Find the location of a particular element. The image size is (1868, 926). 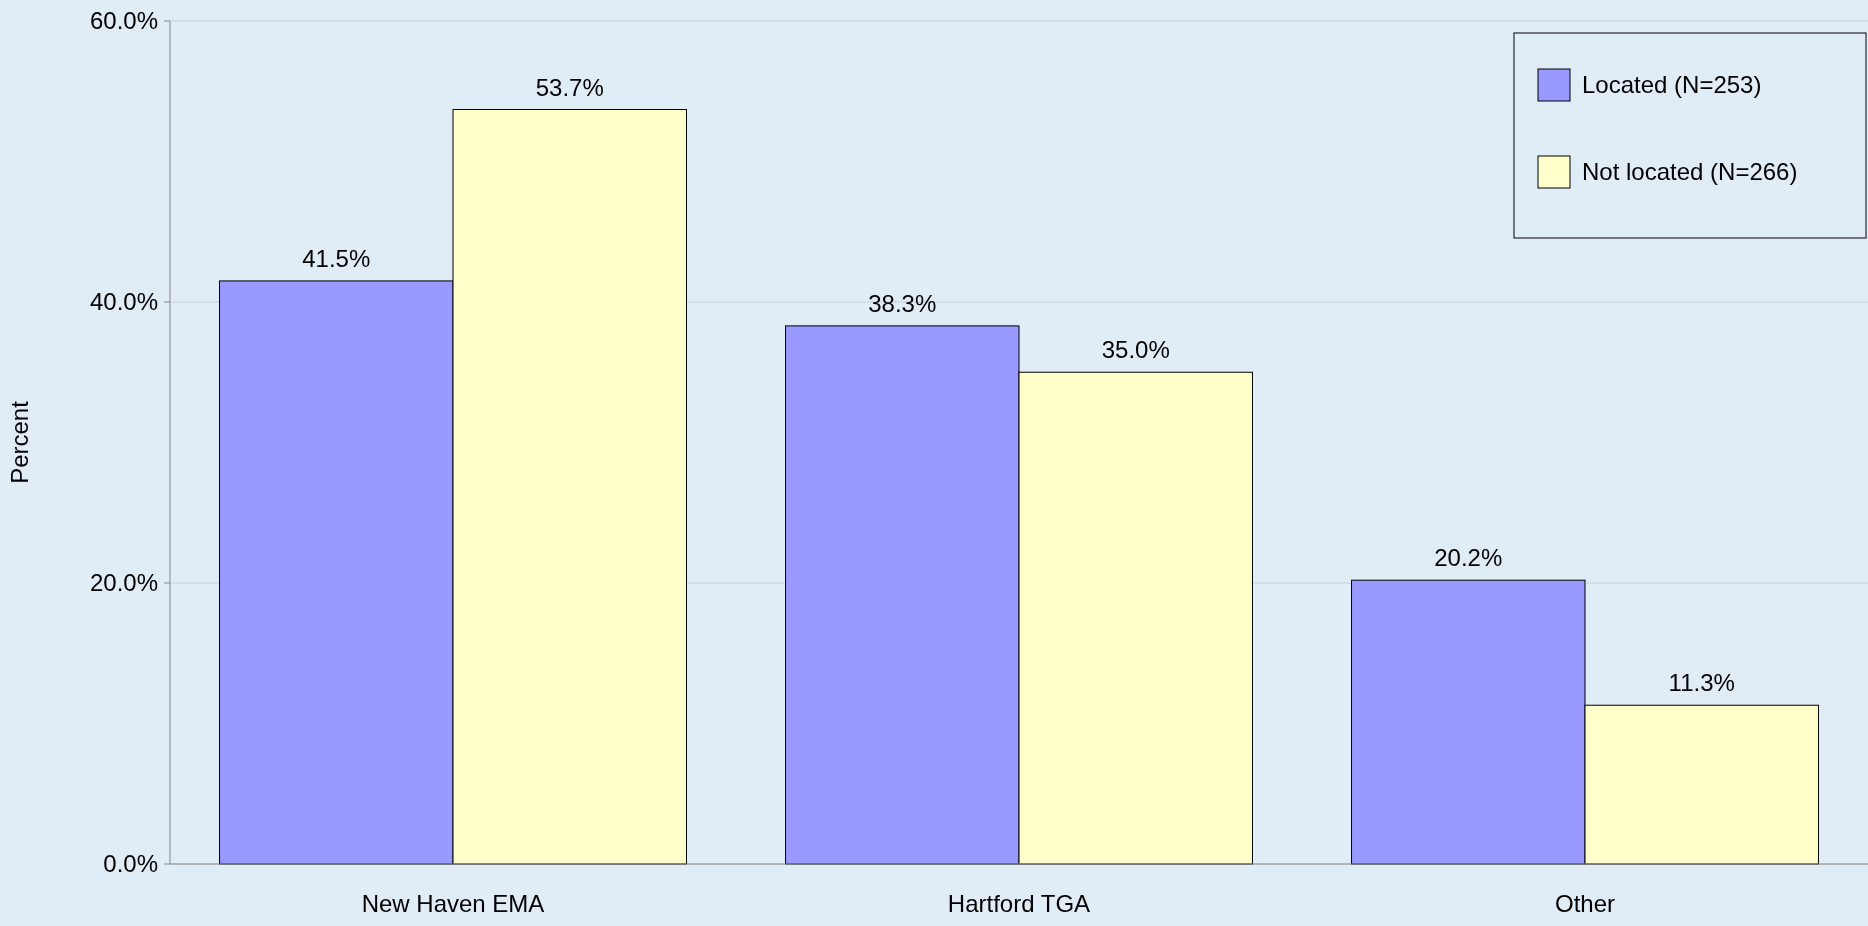

y-tick-label: 40.0% is located at coordinates (123, 302).